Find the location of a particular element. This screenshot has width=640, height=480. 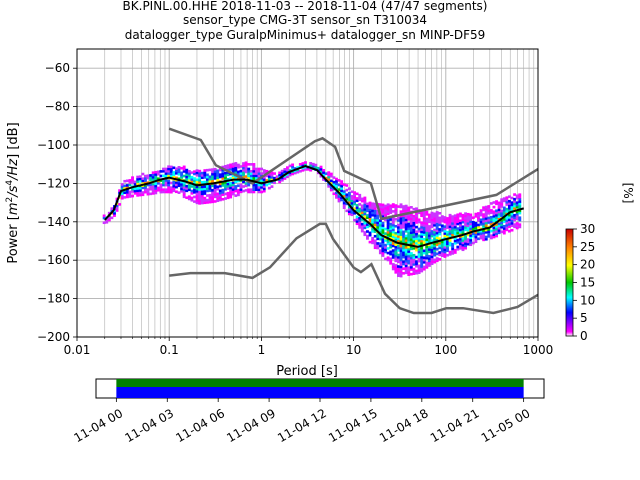

colorbar is located at coordinates (569, 282).